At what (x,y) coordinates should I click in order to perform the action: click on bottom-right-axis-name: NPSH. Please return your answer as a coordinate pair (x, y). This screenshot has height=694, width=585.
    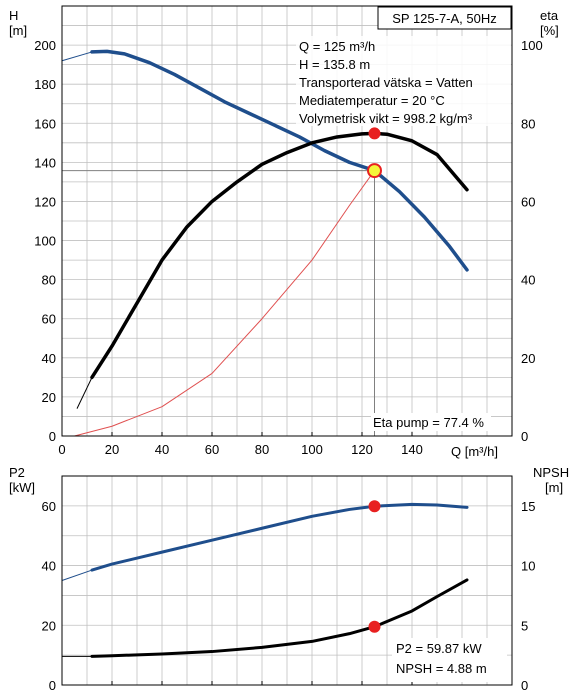
    Looking at the image, I should click on (551, 472).